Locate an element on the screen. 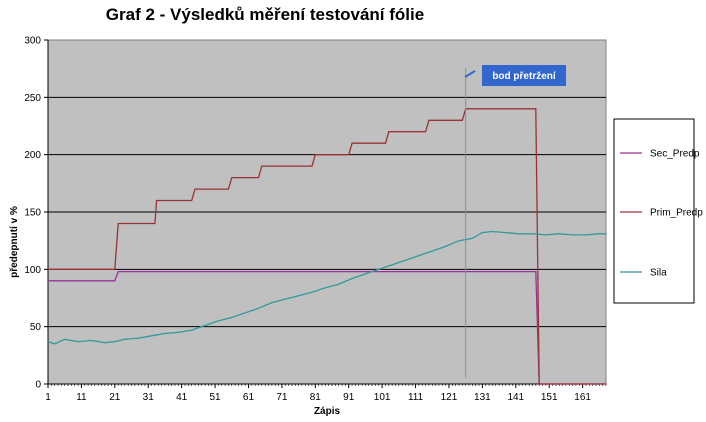 The image size is (706, 422). callout-label: bod přetržení is located at coordinates (524, 76).